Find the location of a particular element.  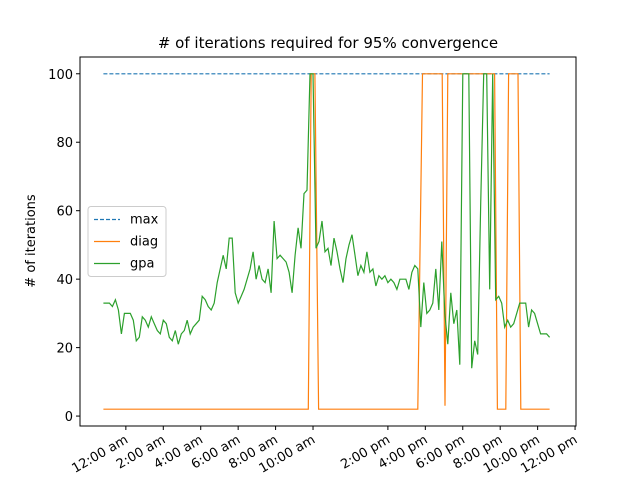

legend-box is located at coordinates (127, 241).